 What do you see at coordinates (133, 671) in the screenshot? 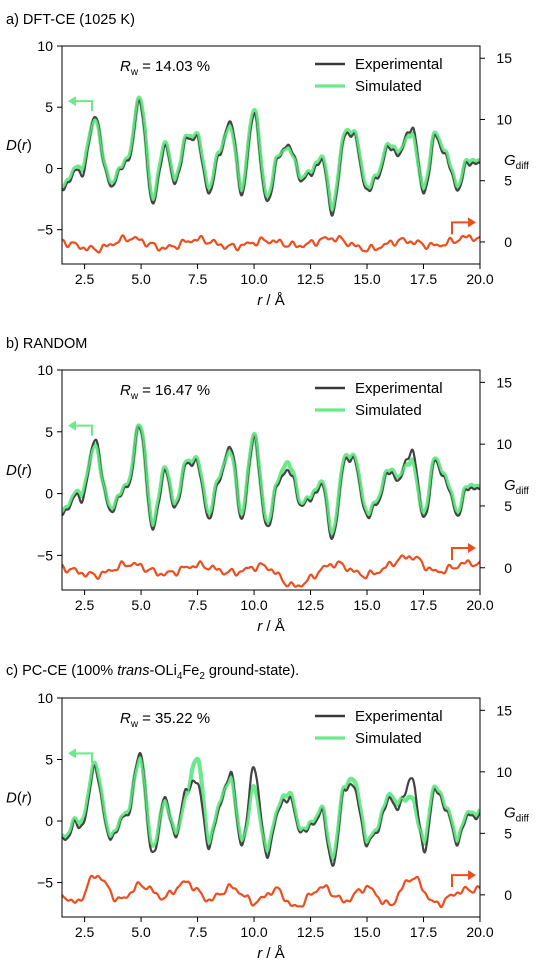
I see `title-segment: trans` at bounding box center [133, 671].